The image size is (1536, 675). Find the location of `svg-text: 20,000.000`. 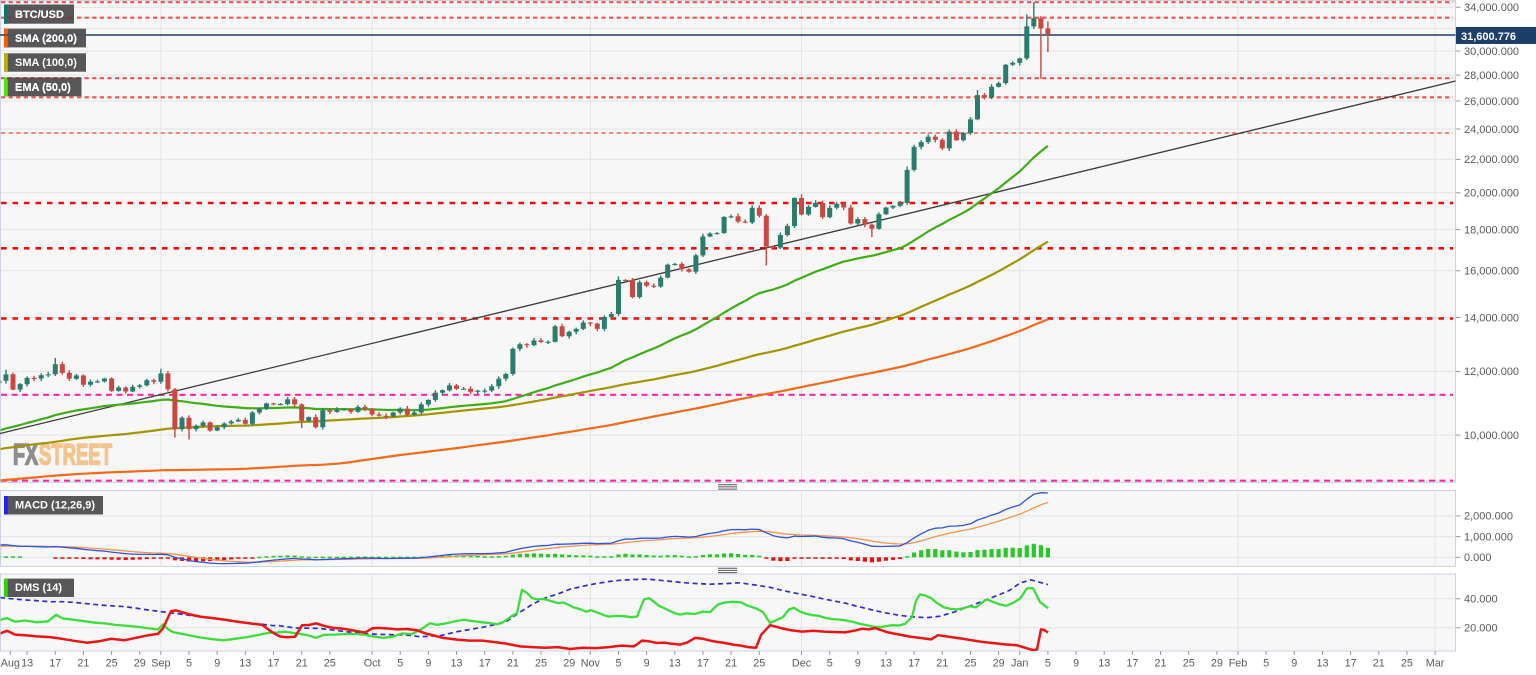

svg-text: 20,000.000 is located at coordinates (1491, 194).